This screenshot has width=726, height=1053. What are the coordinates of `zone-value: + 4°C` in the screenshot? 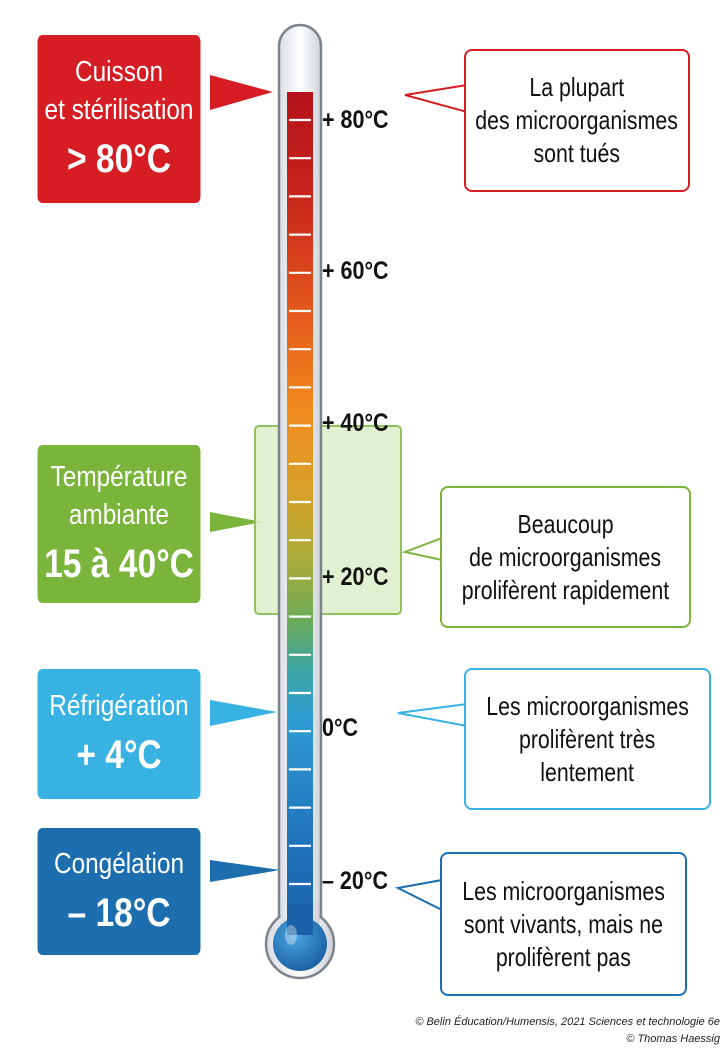 It's located at (119, 755).